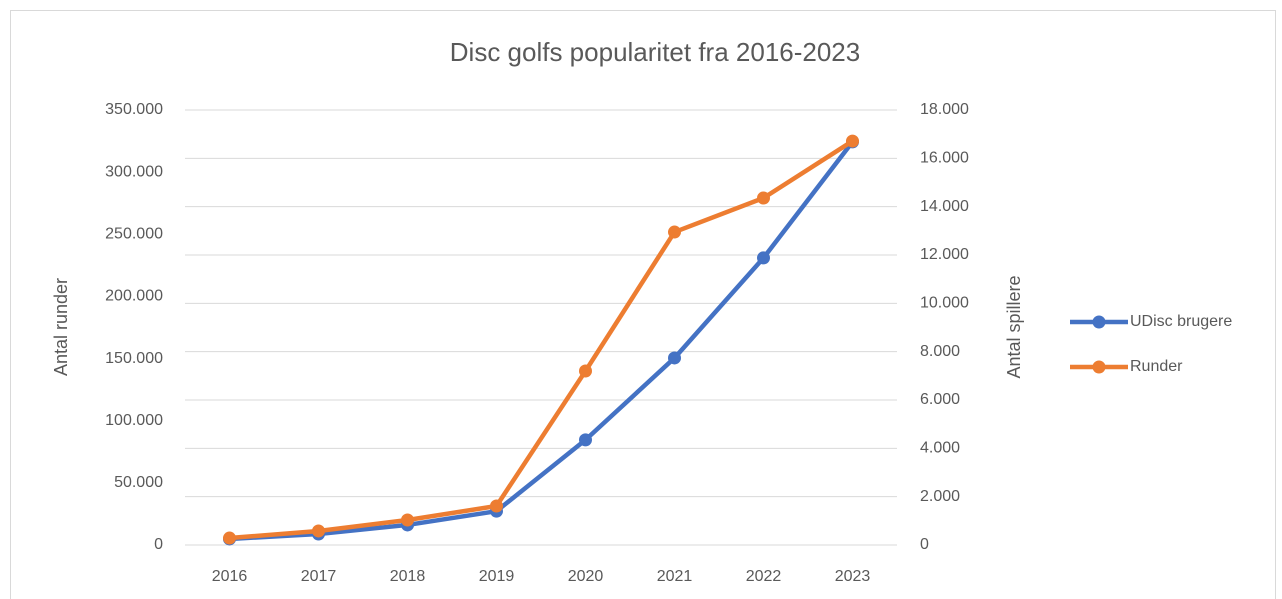 The image size is (1282, 599). I want to click on x-tick-label: 2017, so click(319, 576).